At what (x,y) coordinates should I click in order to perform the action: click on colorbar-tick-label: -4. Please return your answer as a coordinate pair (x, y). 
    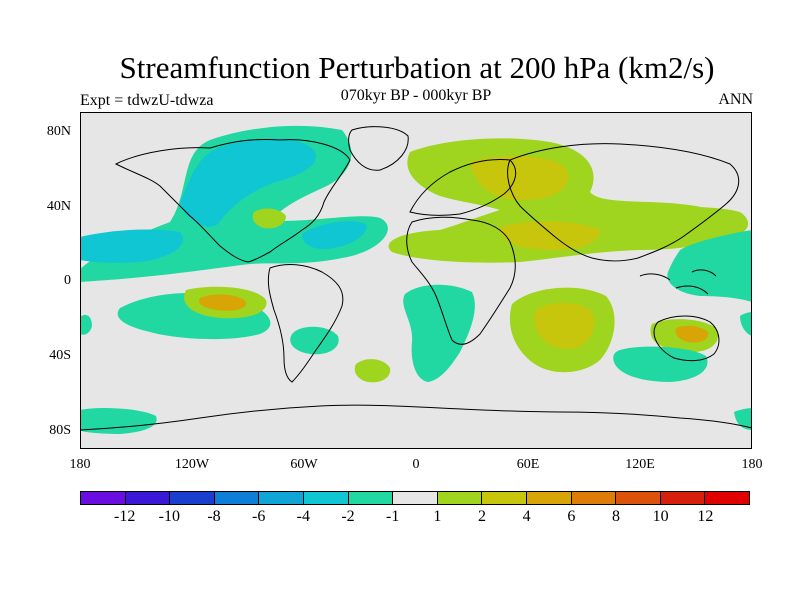
    Looking at the image, I should click on (303, 516).